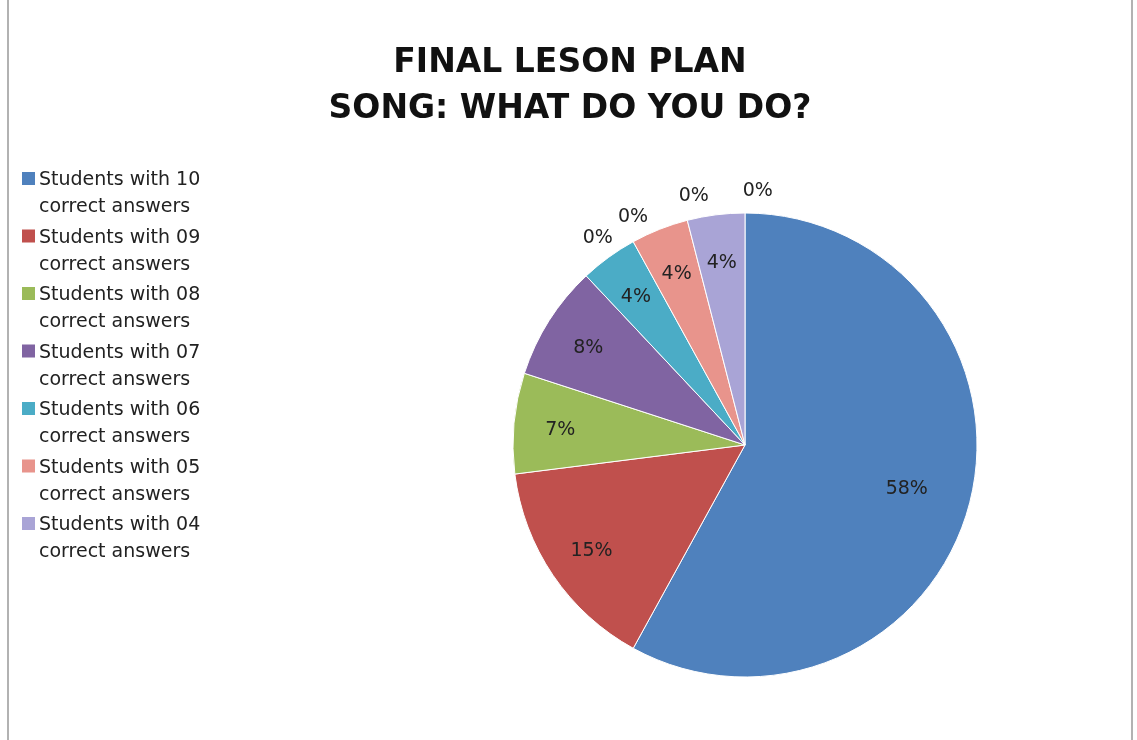  Describe the element at coordinates (570, 83) in the screenshot. I see `chart-title: FINAL LESON PLAN SONG: WHAT DO YOU DO?` at that location.